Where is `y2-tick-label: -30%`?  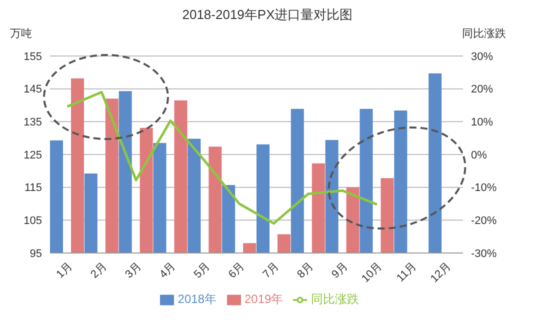 y2-tick-label: -30% is located at coordinates (484, 254).